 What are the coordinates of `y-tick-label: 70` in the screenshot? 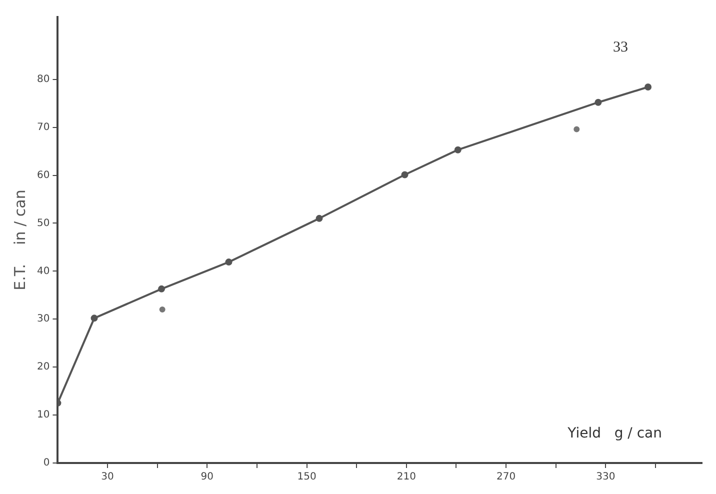 It's located at (43, 127).